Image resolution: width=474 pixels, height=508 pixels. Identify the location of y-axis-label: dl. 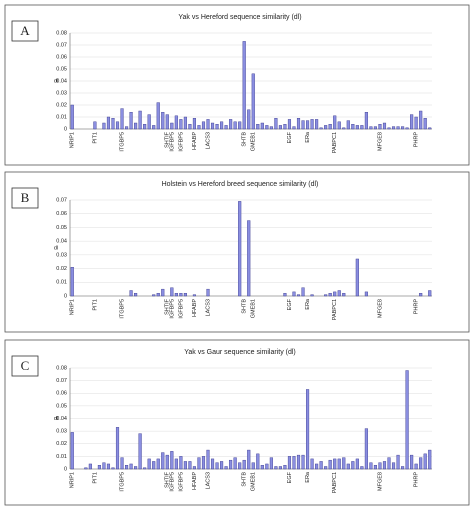
(56, 248).